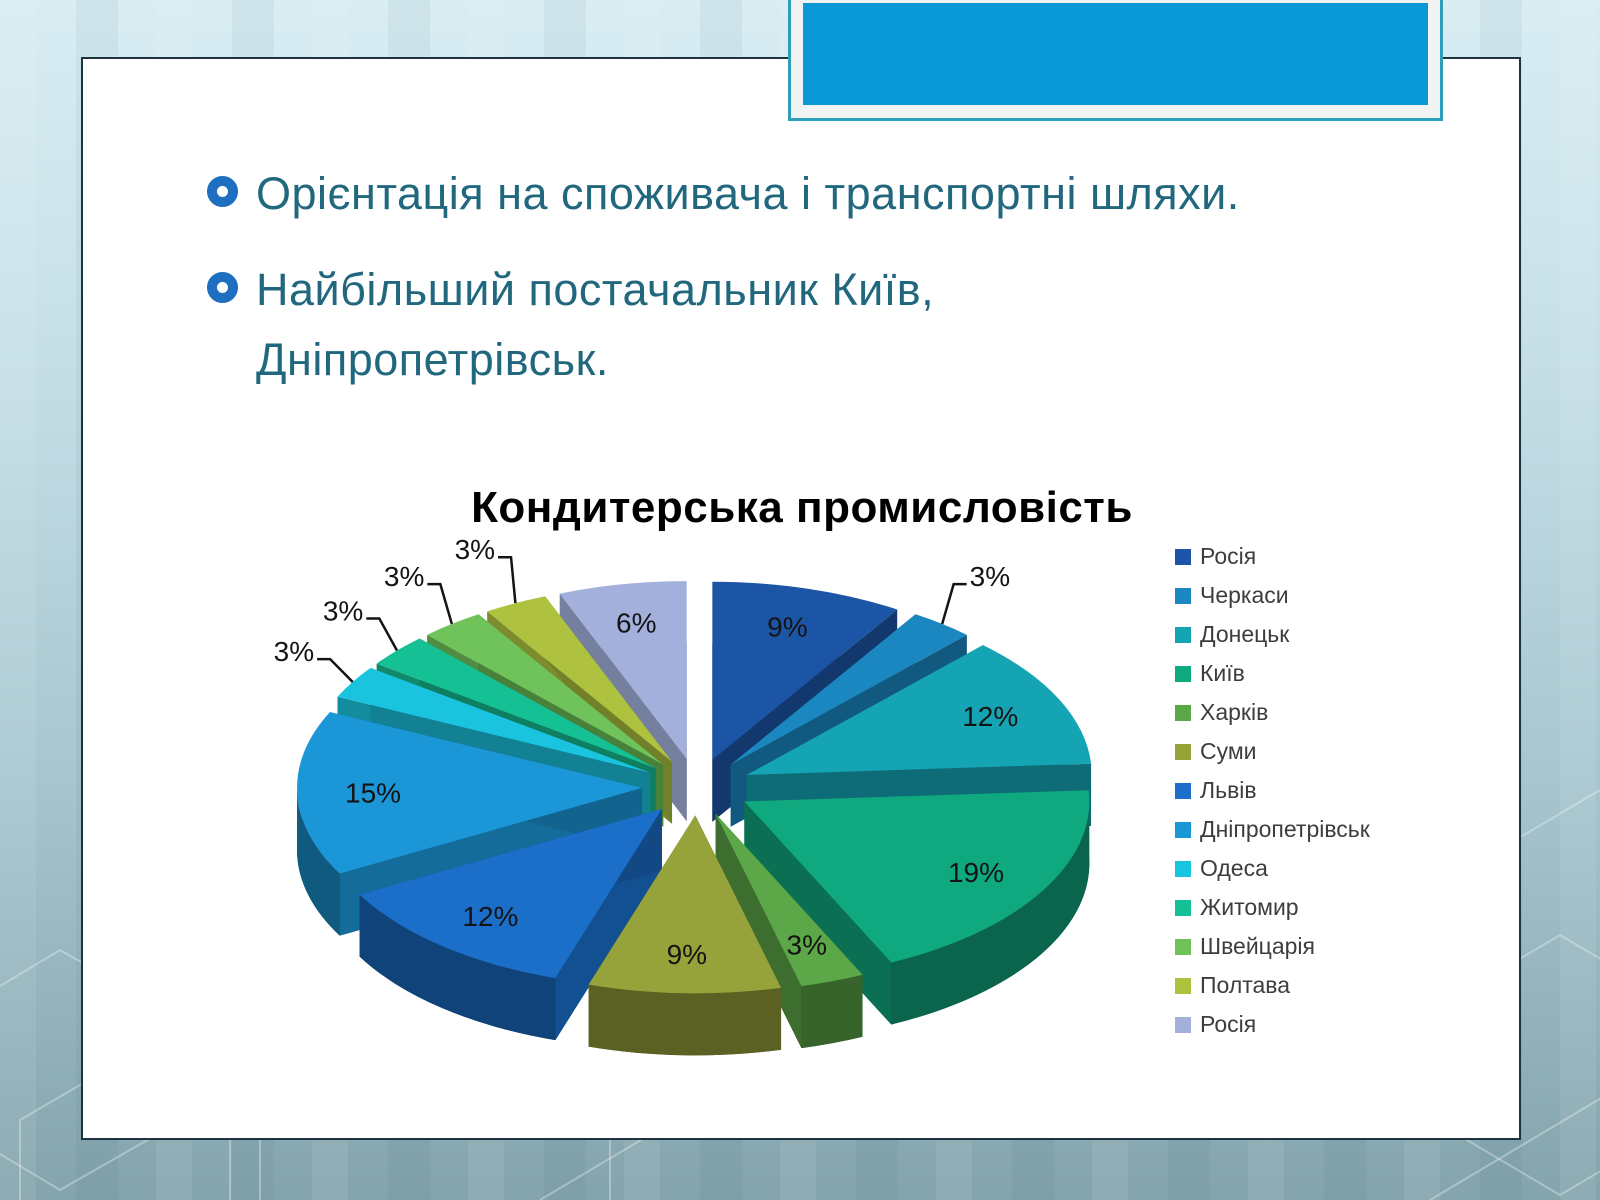 The width and height of the screenshot is (1600, 1200). What do you see at coordinates (1234, 712) in the screenshot?
I see `legend-label: Харків` at bounding box center [1234, 712].